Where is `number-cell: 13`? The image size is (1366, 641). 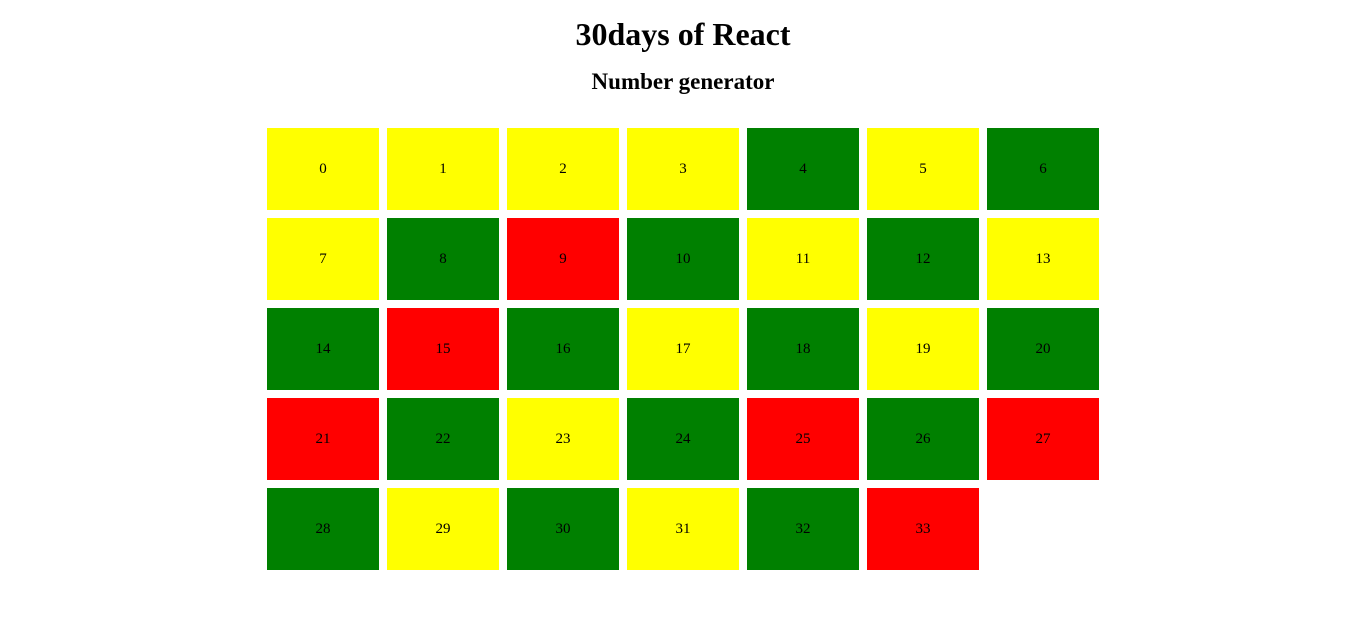 number-cell: 13 is located at coordinates (1043, 259).